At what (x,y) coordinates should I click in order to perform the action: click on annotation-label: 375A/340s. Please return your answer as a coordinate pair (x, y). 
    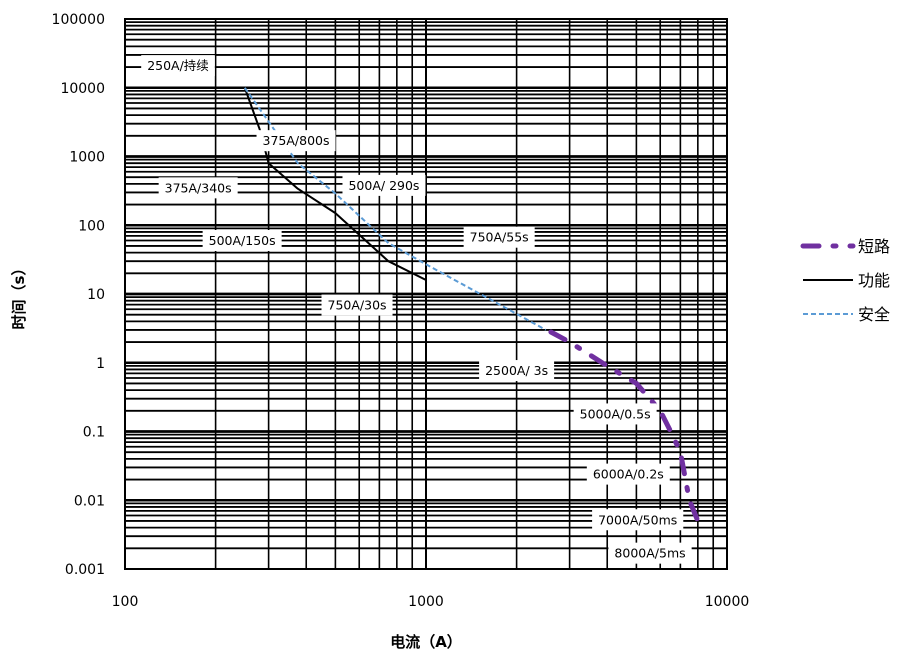
    Looking at the image, I should click on (198, 187).